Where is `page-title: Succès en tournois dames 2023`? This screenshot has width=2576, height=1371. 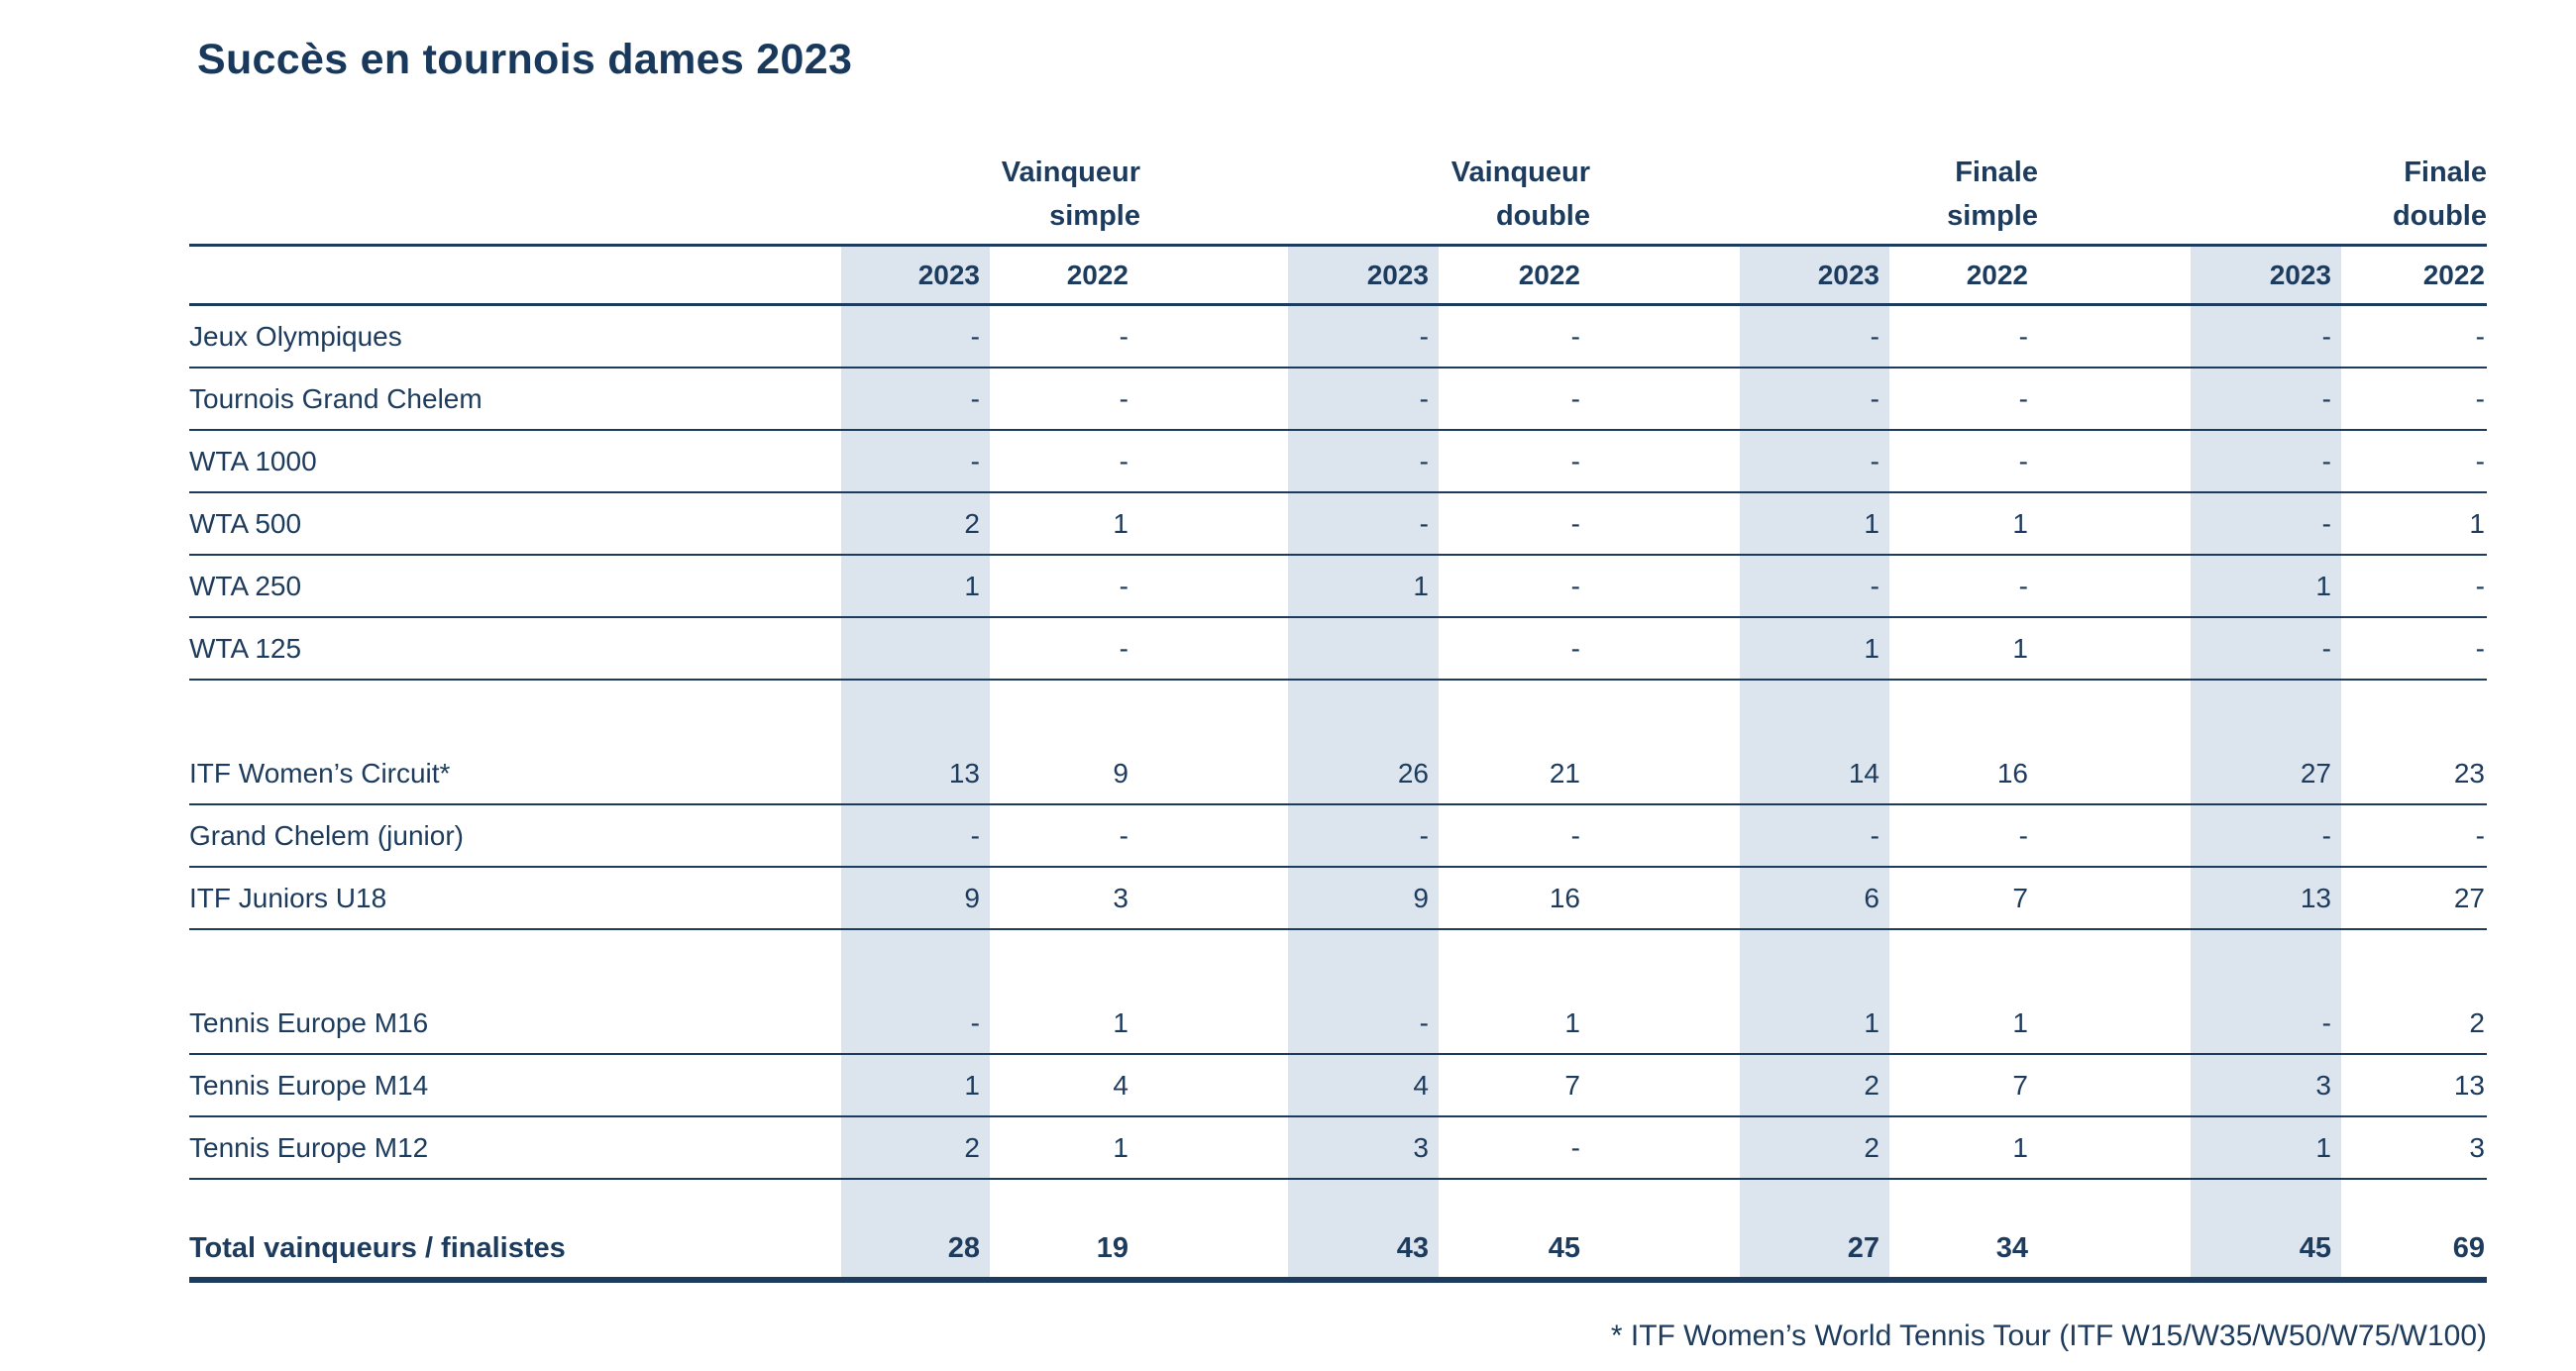
page-title: Succès en tournois dames 2023 is located at coordinates (525, 59).